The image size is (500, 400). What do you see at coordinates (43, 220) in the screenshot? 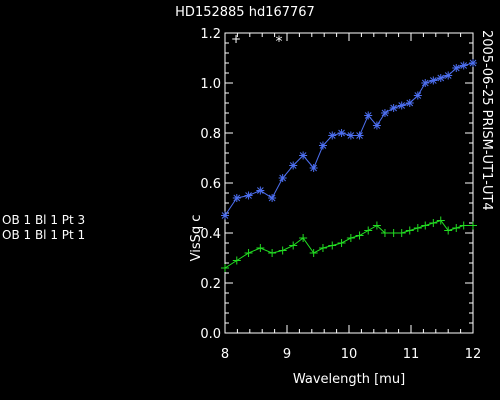
I see `legend-entry-pt3: OB 1 Bl 1 Pt 3` at bounding box center [43, 220].